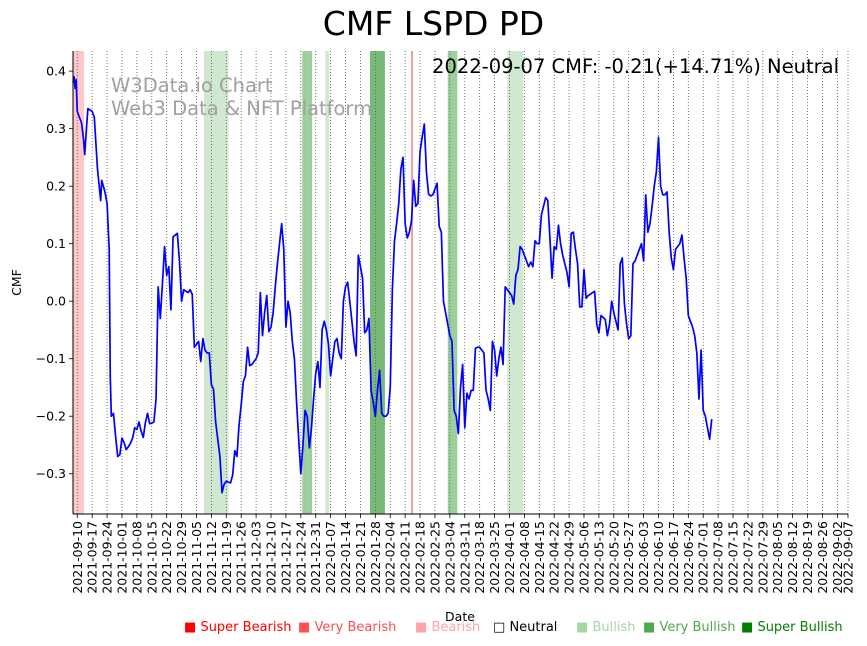 Image resolution: width=867 pixels, height=646 pixels. Describe the element at coordinates (16, 282) in the screenshot. I see `y-axis-label: CMF` at that location.